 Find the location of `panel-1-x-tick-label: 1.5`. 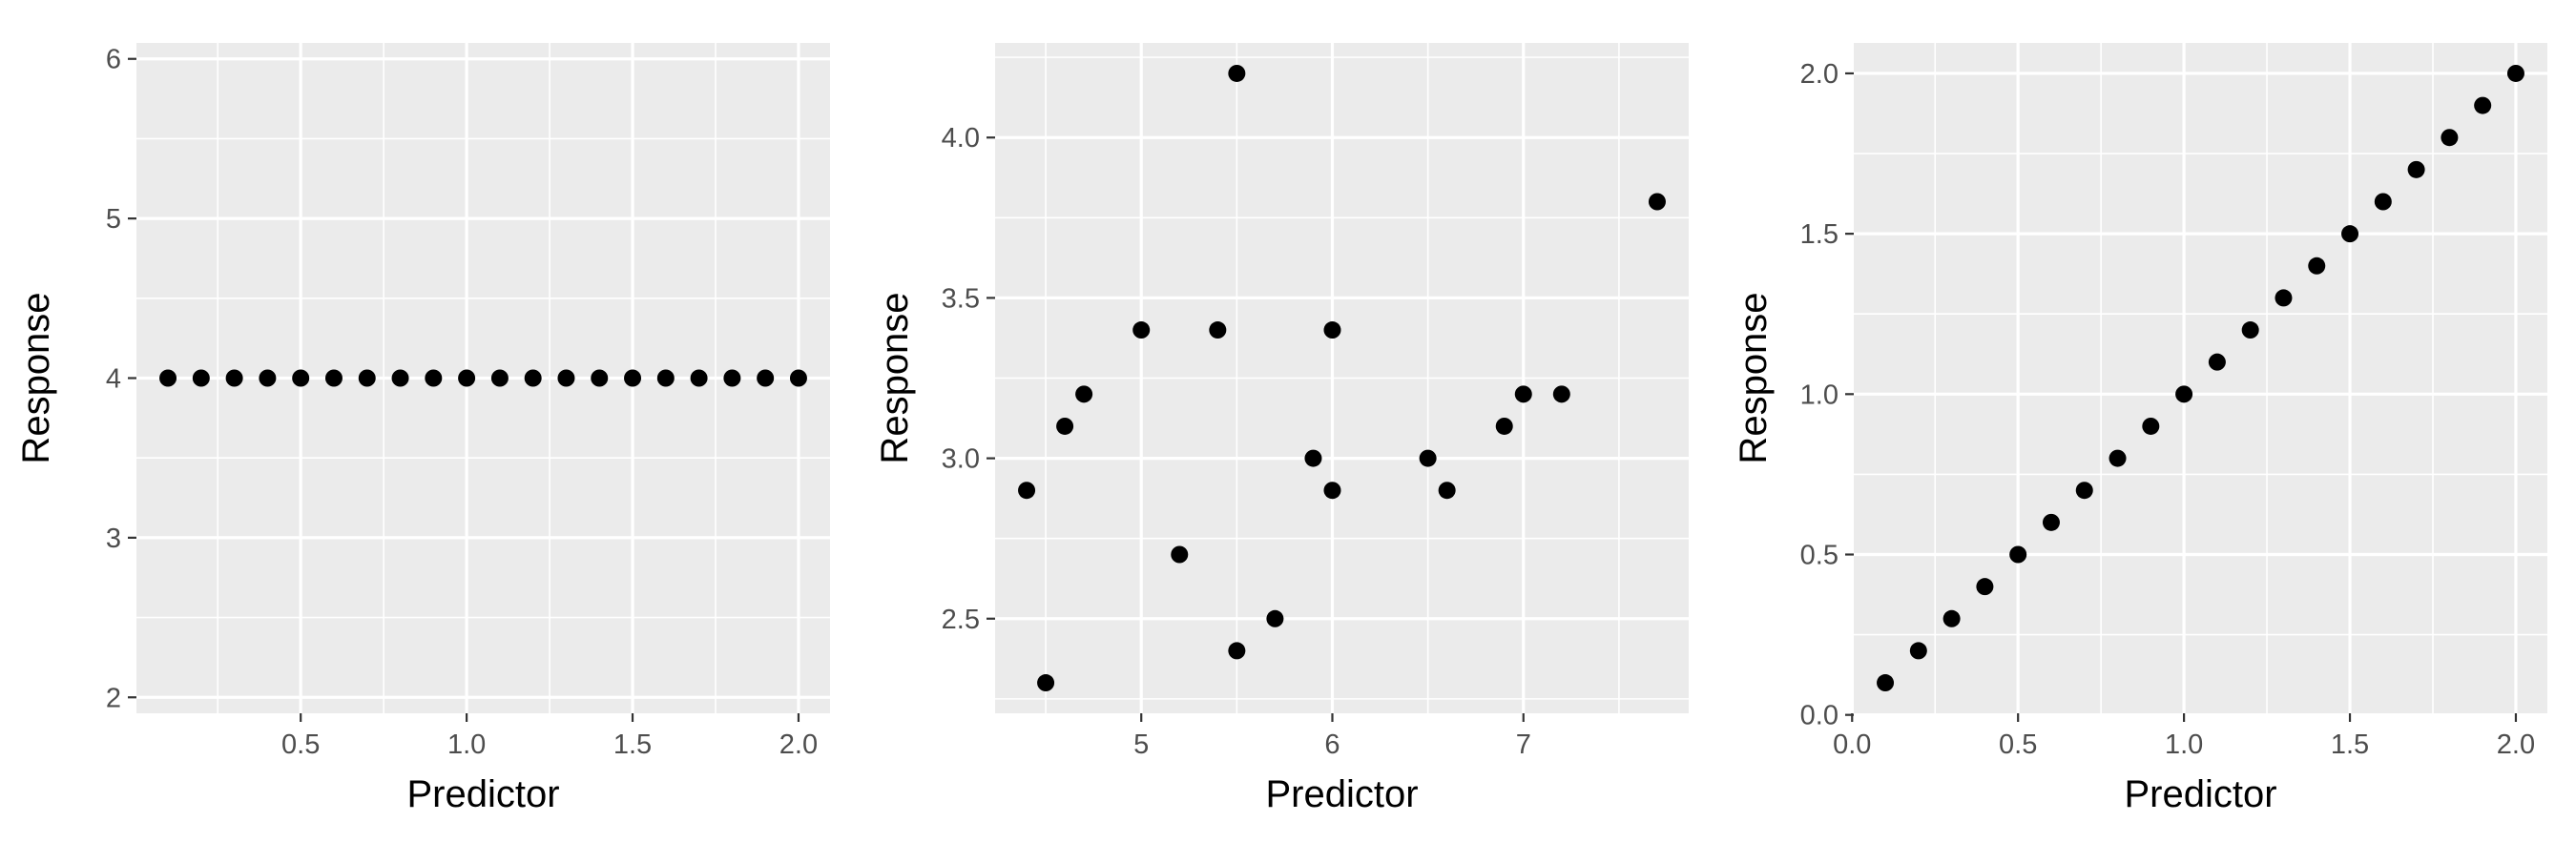

panel-1-x-tick-label: 1.5 is located at coordinates (632, 744).